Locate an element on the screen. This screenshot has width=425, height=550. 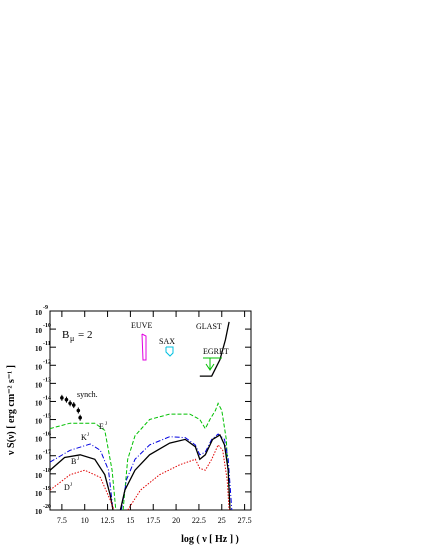
instrument-label: EGRET is located at coordinates (216, 351).